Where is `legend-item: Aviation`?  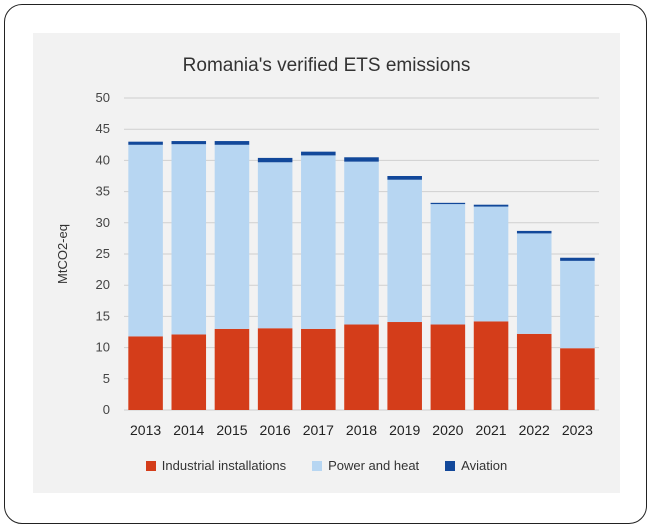
legend-item: Aviation is located at coordinates (476, 465).